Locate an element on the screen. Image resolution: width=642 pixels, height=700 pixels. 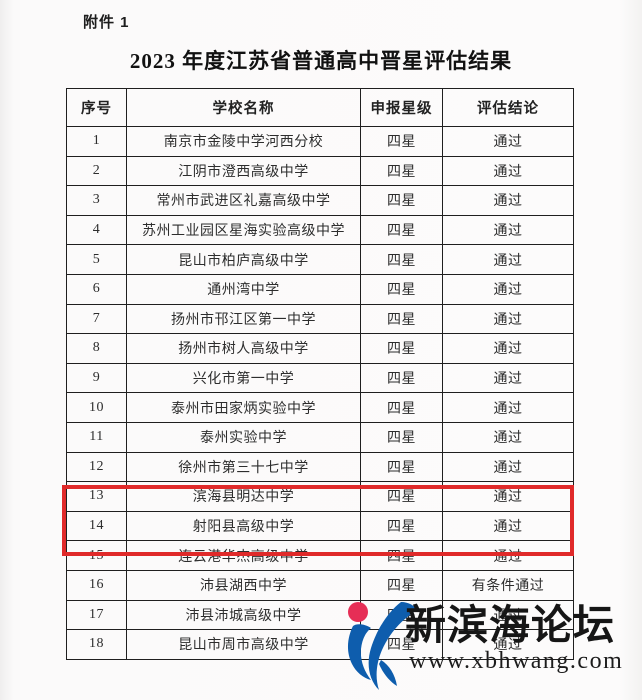
cell-no: 8 is located at coordinates (96, 348).